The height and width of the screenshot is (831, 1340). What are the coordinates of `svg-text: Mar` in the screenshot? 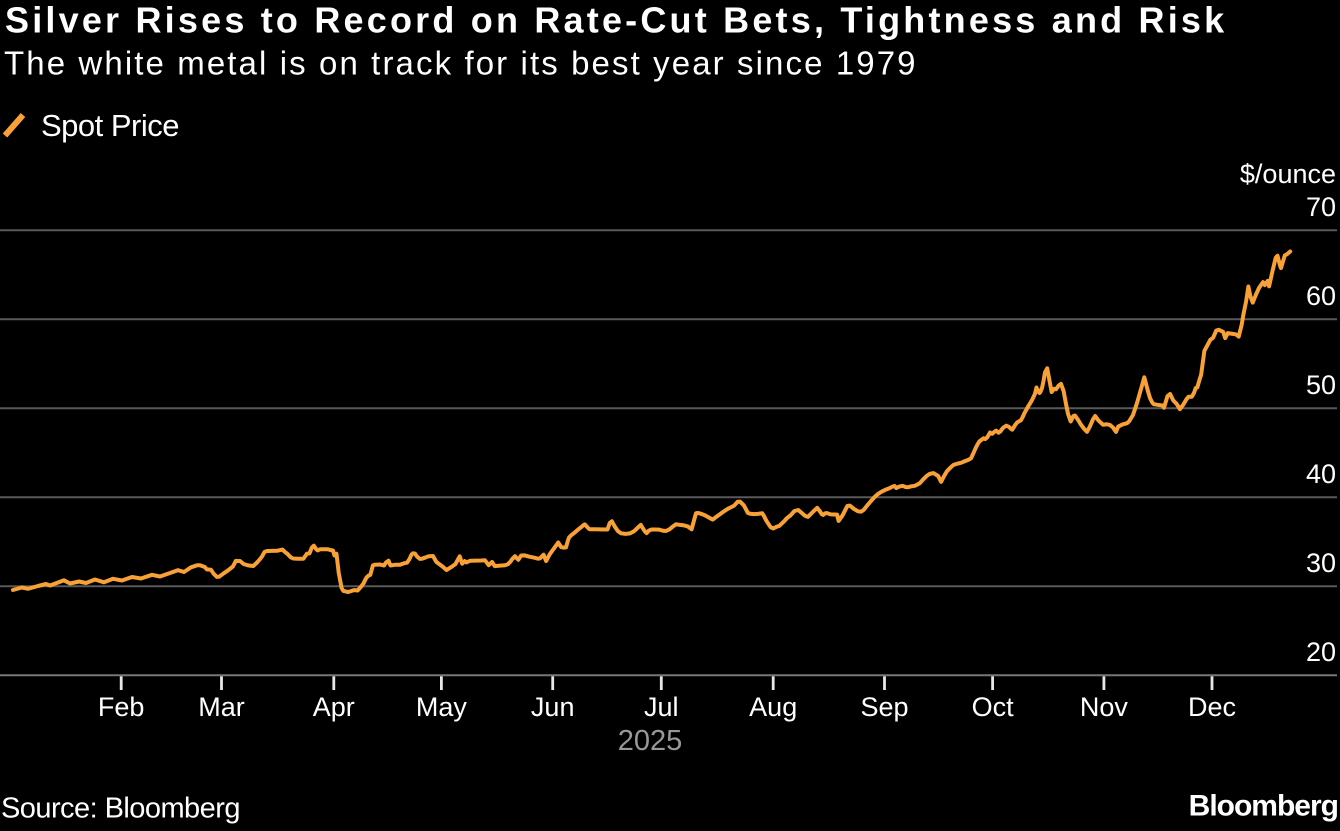 It's located at (221, 707).